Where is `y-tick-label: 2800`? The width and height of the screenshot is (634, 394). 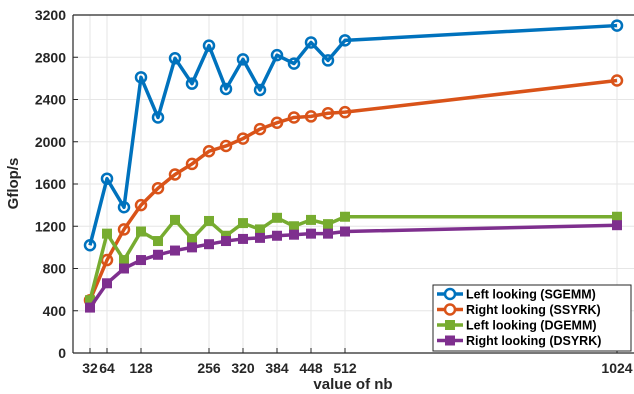
y-tick-label: 2800 is located at coordinates (50, 57).